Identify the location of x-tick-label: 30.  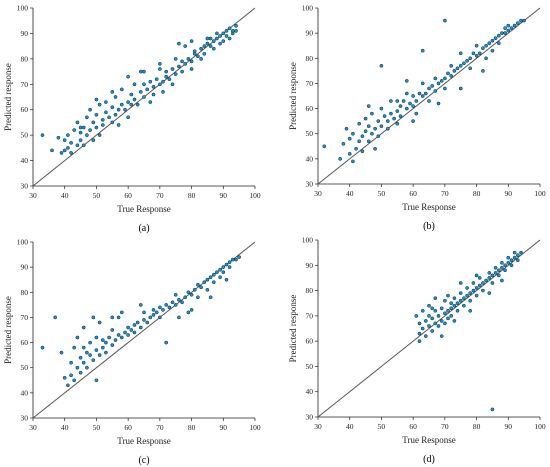
(318, 426).